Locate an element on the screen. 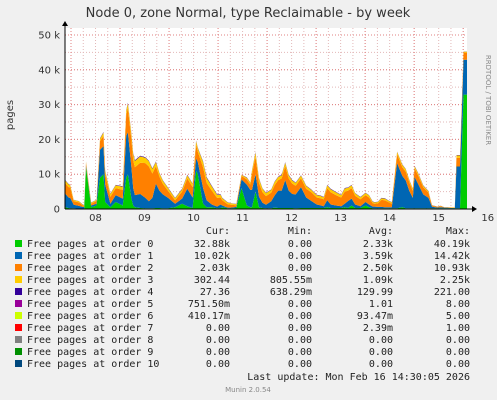  legend-avg-value: 1.09k is located at coordinates (378, 280).